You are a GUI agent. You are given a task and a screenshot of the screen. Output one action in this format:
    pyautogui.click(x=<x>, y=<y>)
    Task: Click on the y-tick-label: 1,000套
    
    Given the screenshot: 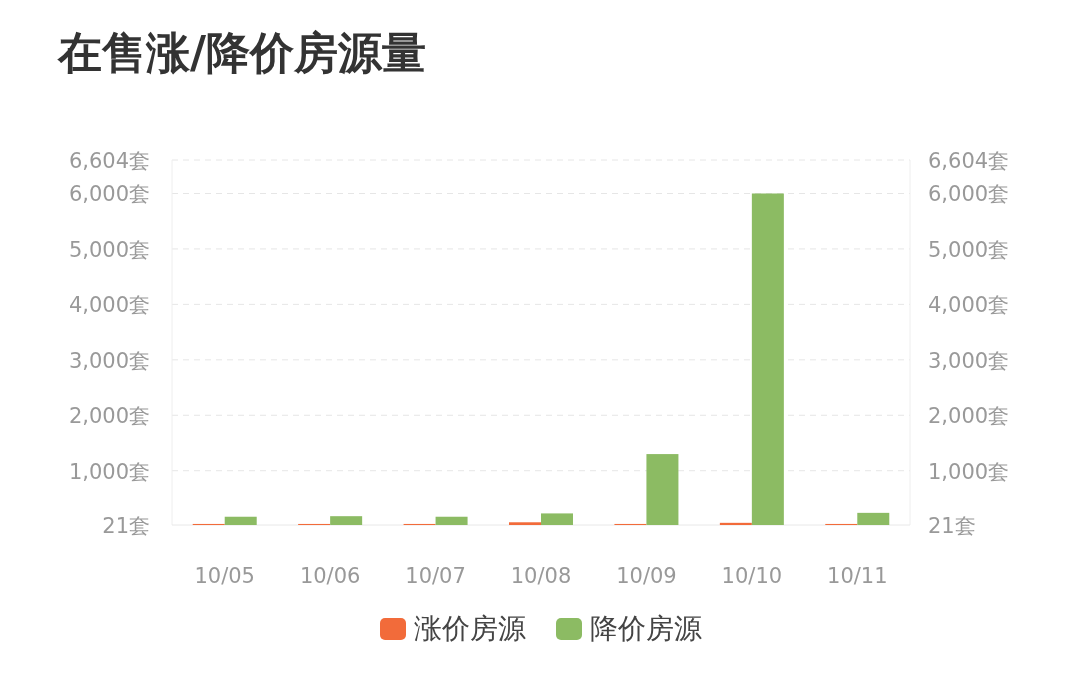 What is the action you would take?
    pyautogui.click(x=109, y=471)
    